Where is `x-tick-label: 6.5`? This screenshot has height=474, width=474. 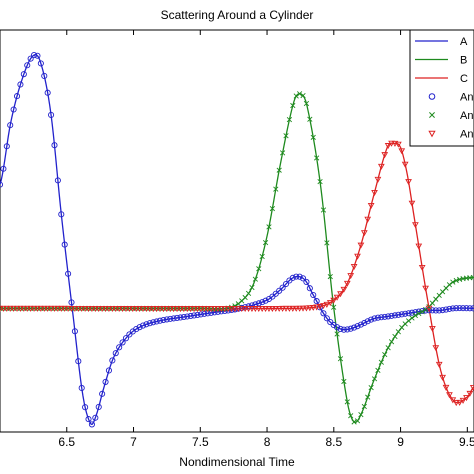 x-tick-label: 6.5 is located at coordinates (66, 442).